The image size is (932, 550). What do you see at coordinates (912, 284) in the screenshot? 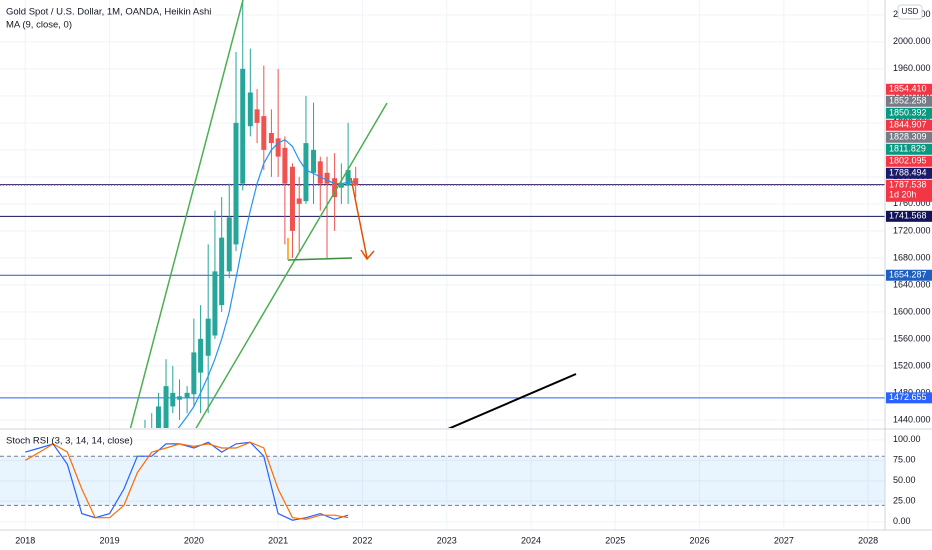
I see `y-tick-label: 1640.000` at bounding box center [912, 284].